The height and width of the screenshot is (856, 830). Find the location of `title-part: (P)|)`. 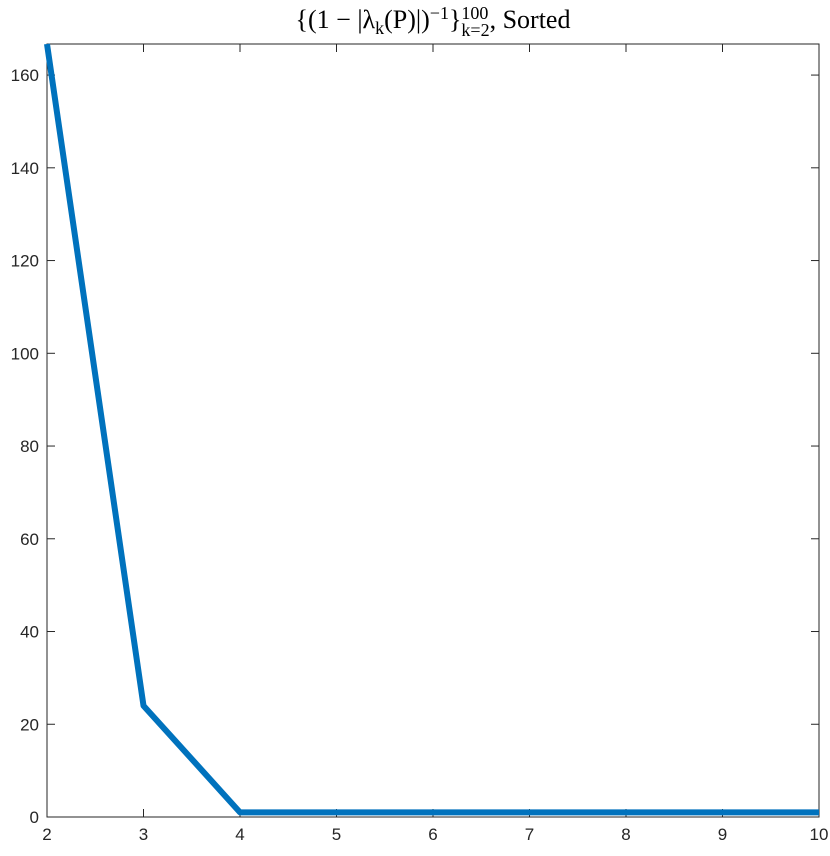

title-part: (P)|) is located at coordinates (407, 19).